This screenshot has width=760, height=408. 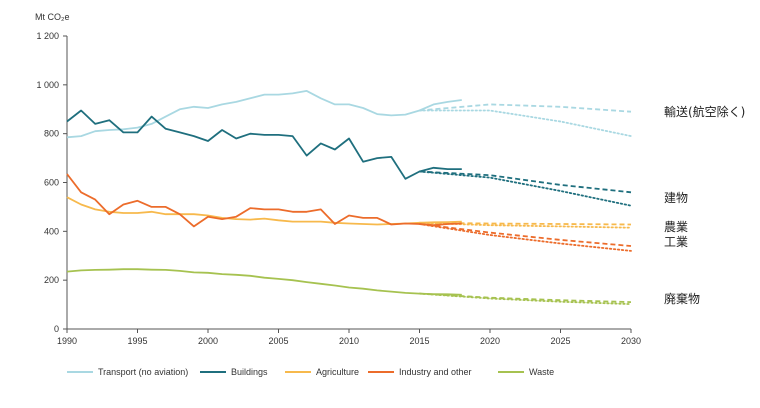 What do you see at coordinates (264, 211) in the screenshot?
I see `series-line-agriculture` at bounding box center [264, 211].